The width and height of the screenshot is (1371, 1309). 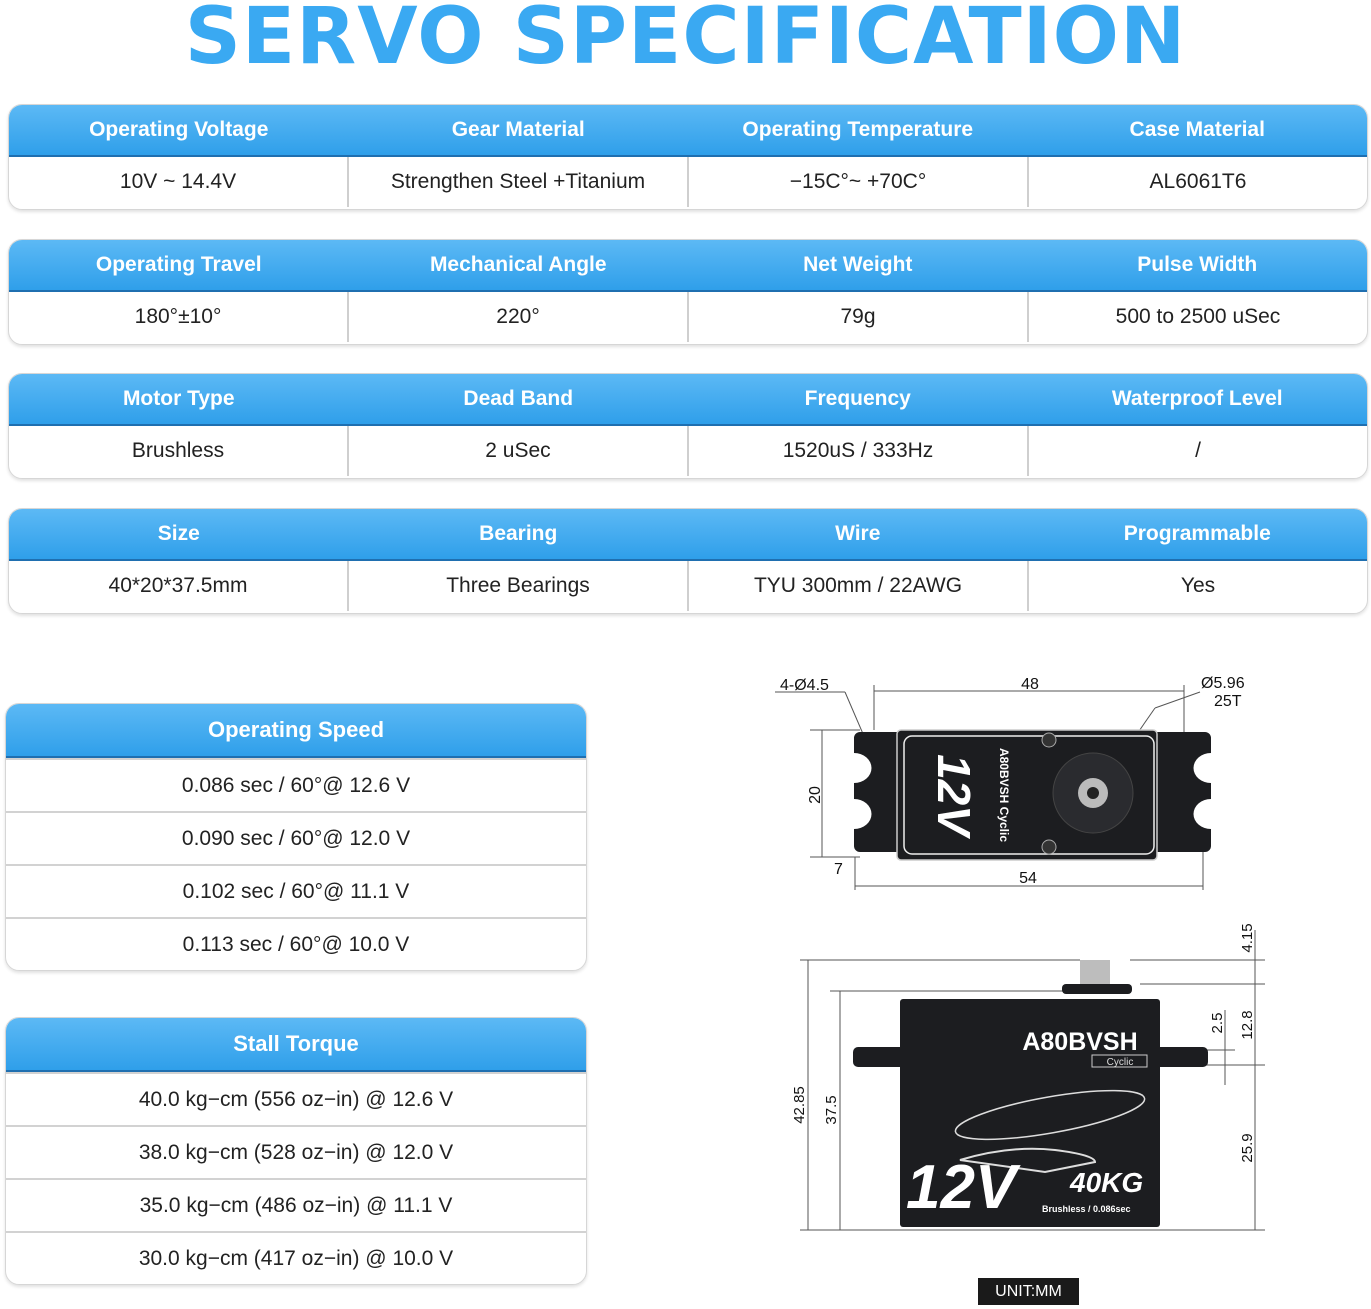 I want to click on torque-row: 38.0 kg−cm (528 oz−in) @ 12.0 V, so click(x=296, y=1151).